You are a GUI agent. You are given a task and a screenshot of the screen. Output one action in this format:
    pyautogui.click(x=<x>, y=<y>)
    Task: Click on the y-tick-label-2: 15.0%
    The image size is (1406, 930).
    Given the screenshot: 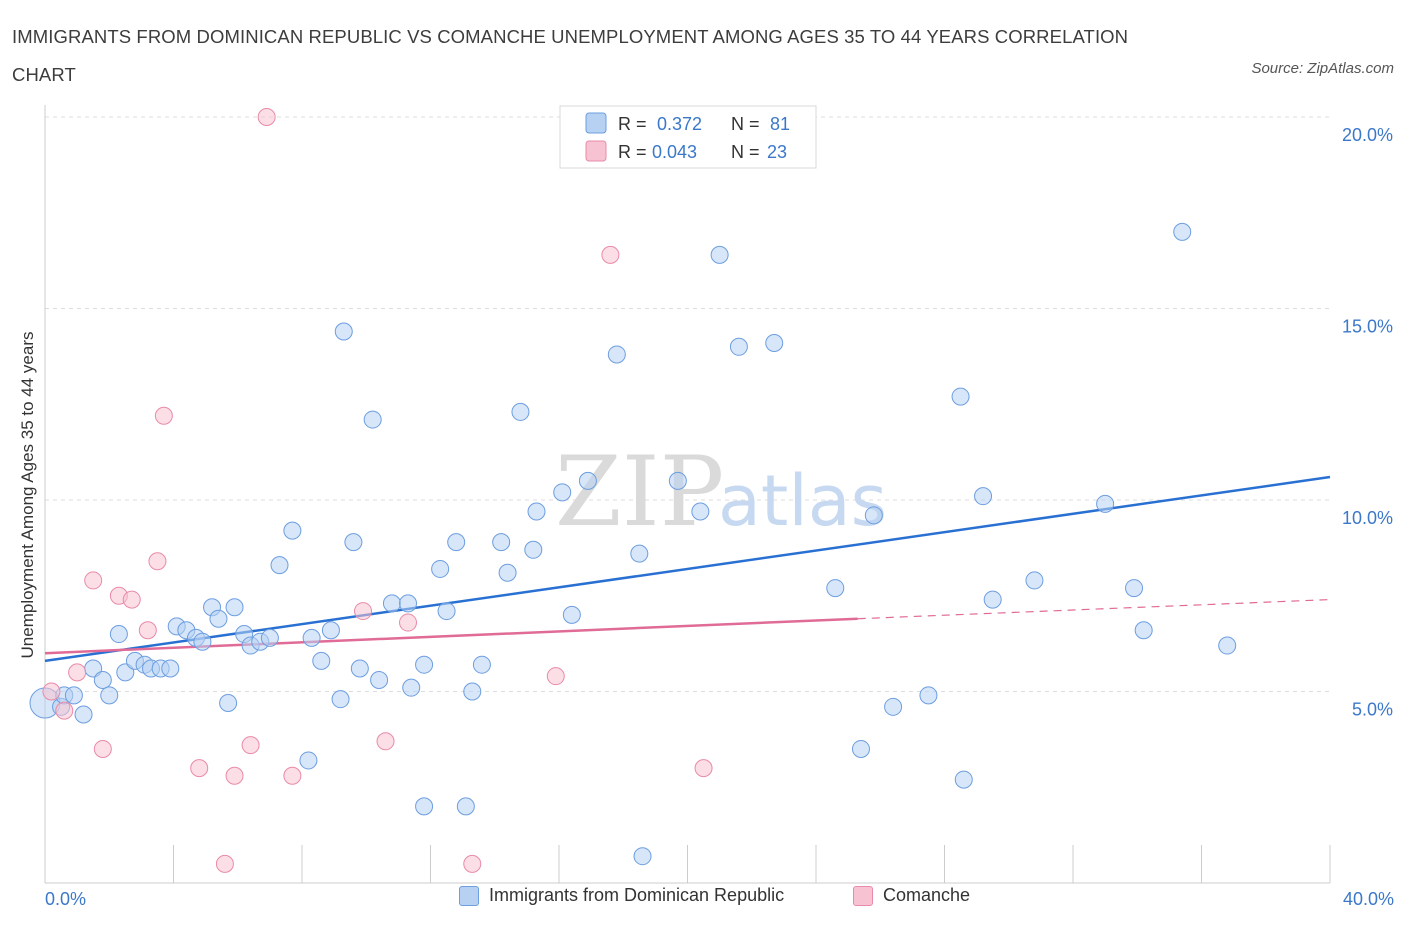 What is the action you would take?
    pyautogui.click(x=1367, y=327)
    